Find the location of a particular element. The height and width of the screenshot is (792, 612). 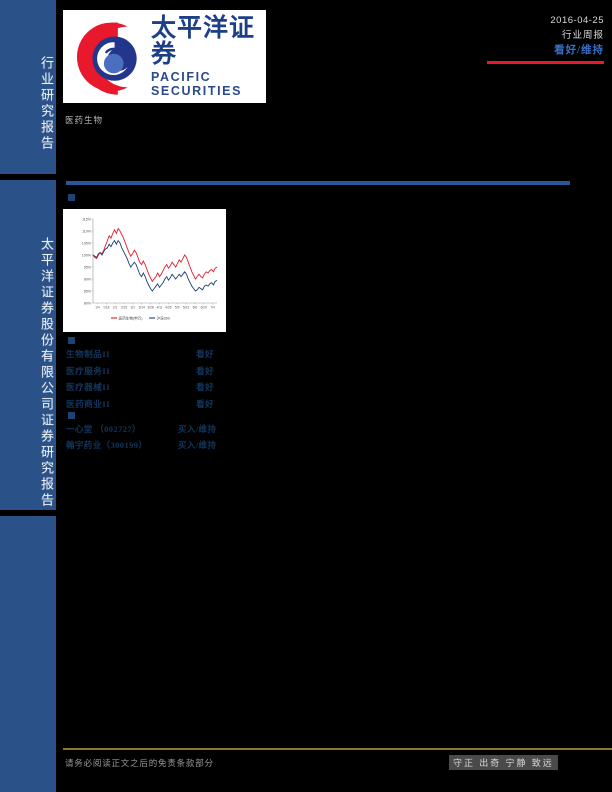

chart-x-tick: 6/20 is located at coordinates (204, 308).